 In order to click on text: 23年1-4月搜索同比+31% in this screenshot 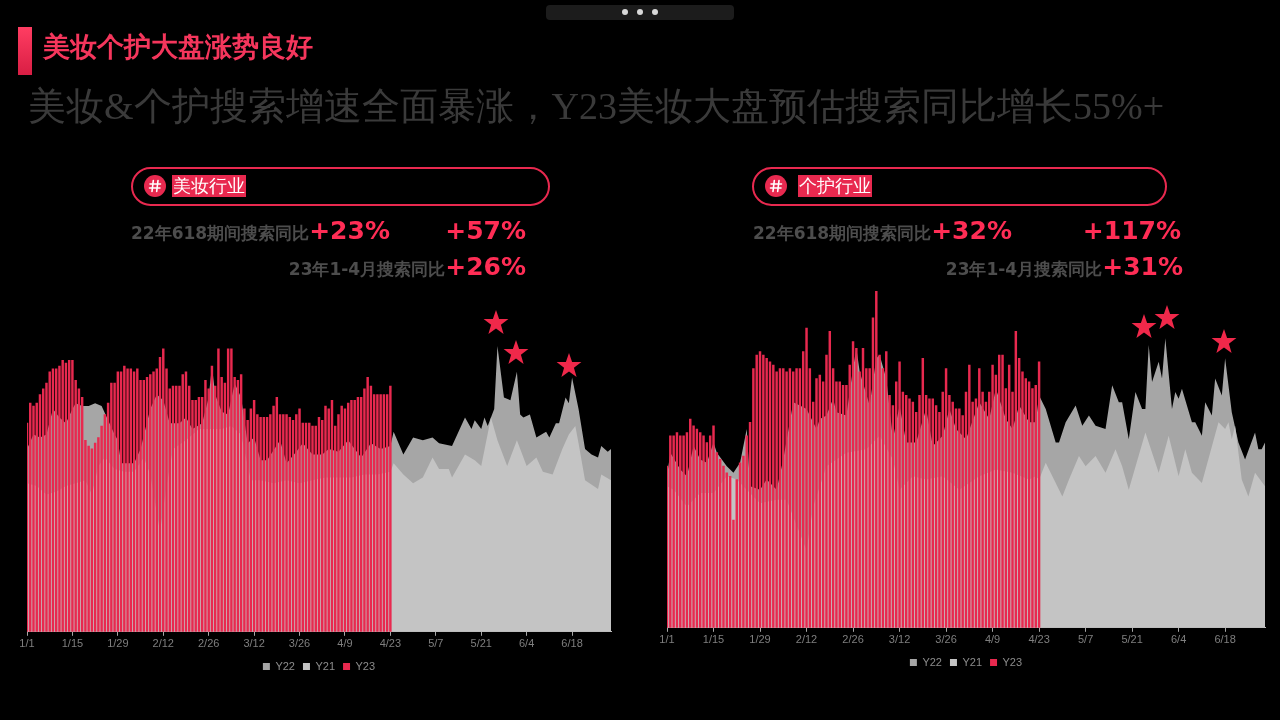, I will do `click(1064, 266)`.